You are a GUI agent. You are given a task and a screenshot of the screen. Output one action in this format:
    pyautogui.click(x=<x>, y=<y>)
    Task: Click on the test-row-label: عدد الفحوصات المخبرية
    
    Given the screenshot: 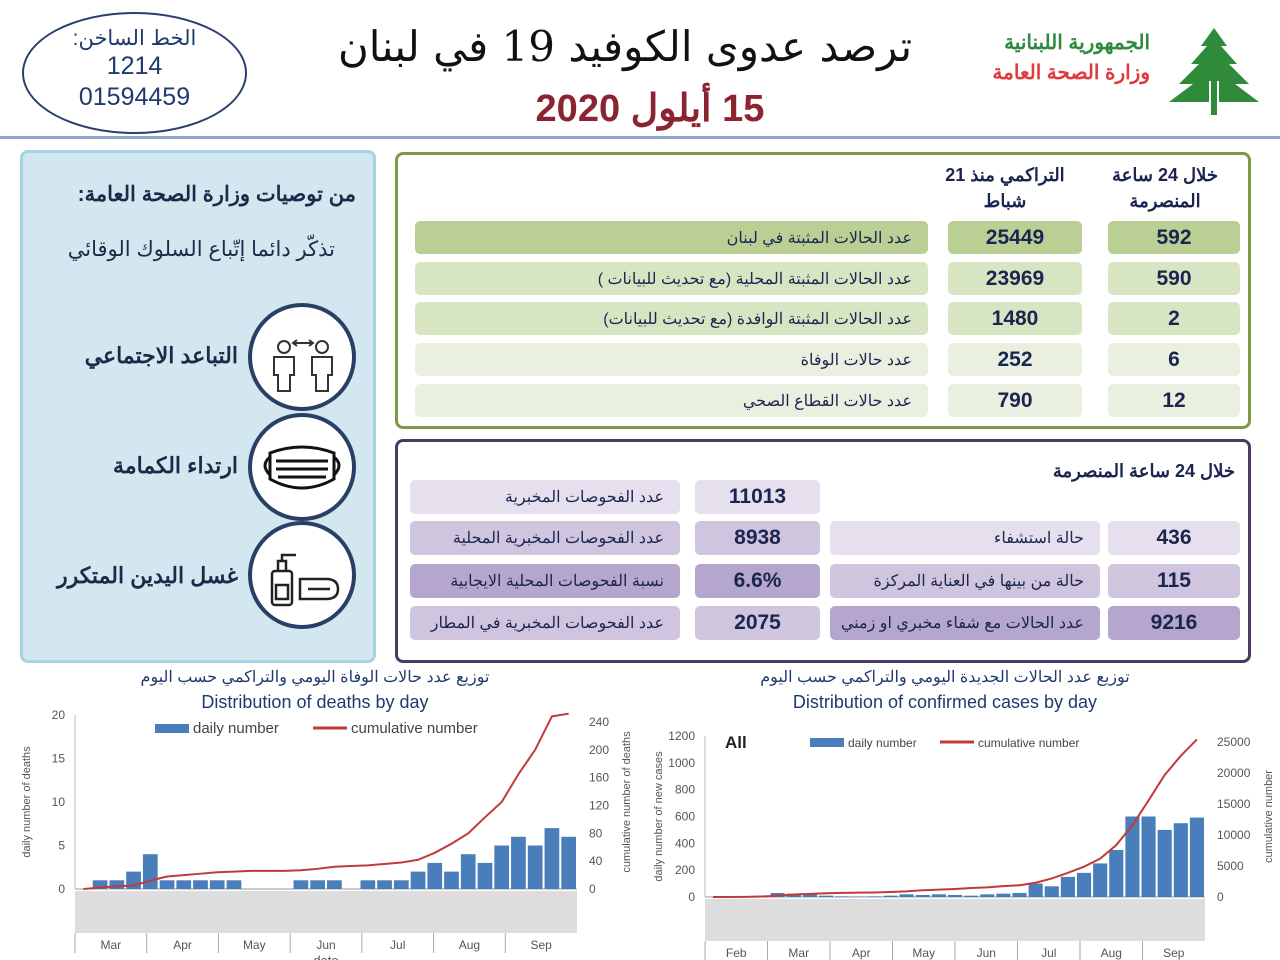 What is the action you would take?
    pyautogui.click(x=545, y=497)
    